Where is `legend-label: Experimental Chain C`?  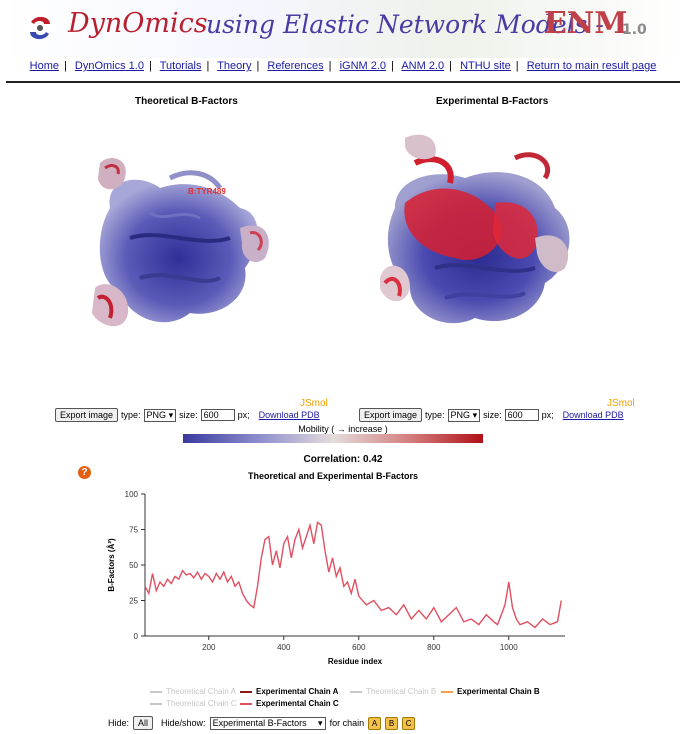
legend-label: Experimental Chain C is located at coordinates (297, 703).